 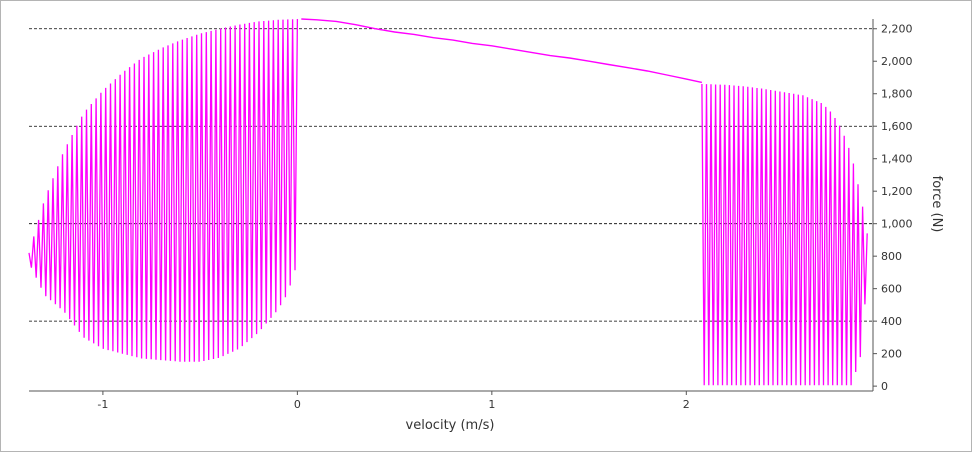 What do you see at coordinates (891, 354) in the screenshot?
I see `y-tick-label: 200` at bounding box center [891, 354].